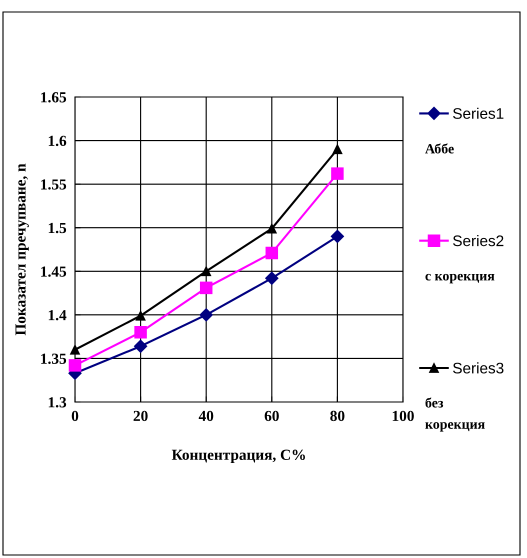 The width and height of the screenshot is (527, 558). What do you see at coordinates (53, 359) in the screenshot?
I see `y-tick-label: 1.35` at bounding box center [53, 359].